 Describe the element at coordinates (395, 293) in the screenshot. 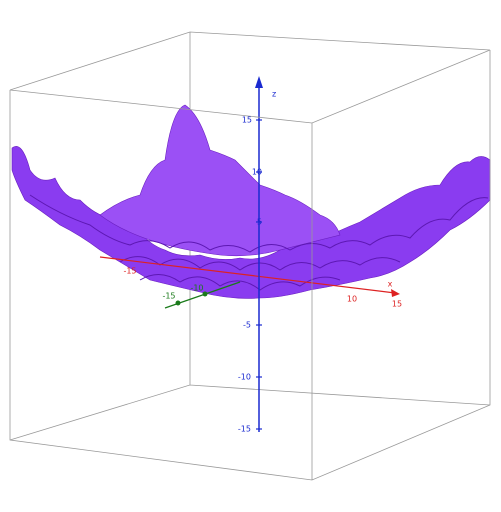

I see `x-axis-arrow` at that location.